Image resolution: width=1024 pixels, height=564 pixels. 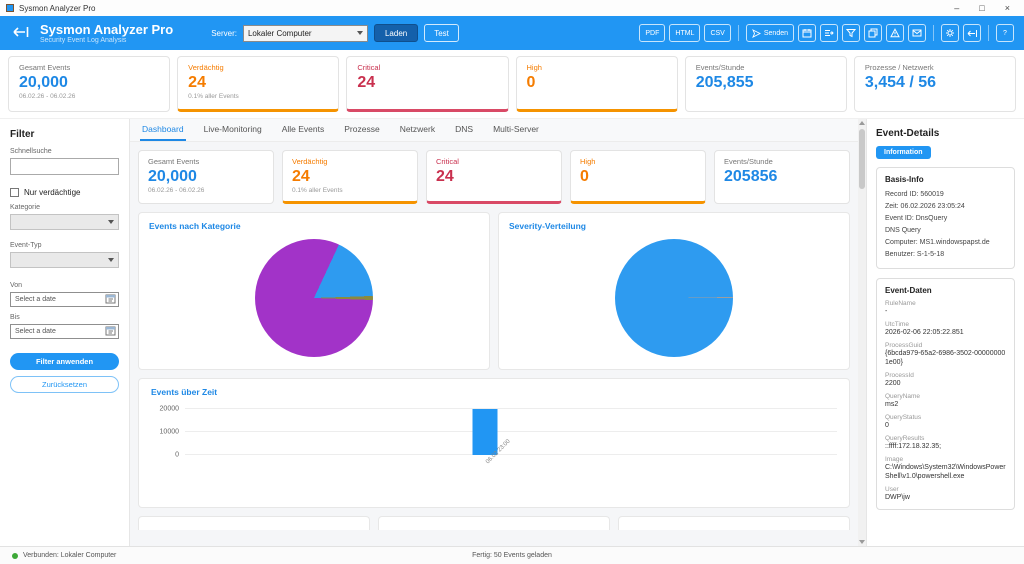 I want to click on events-by-category-pie-chart, so click(x=314, y=298).